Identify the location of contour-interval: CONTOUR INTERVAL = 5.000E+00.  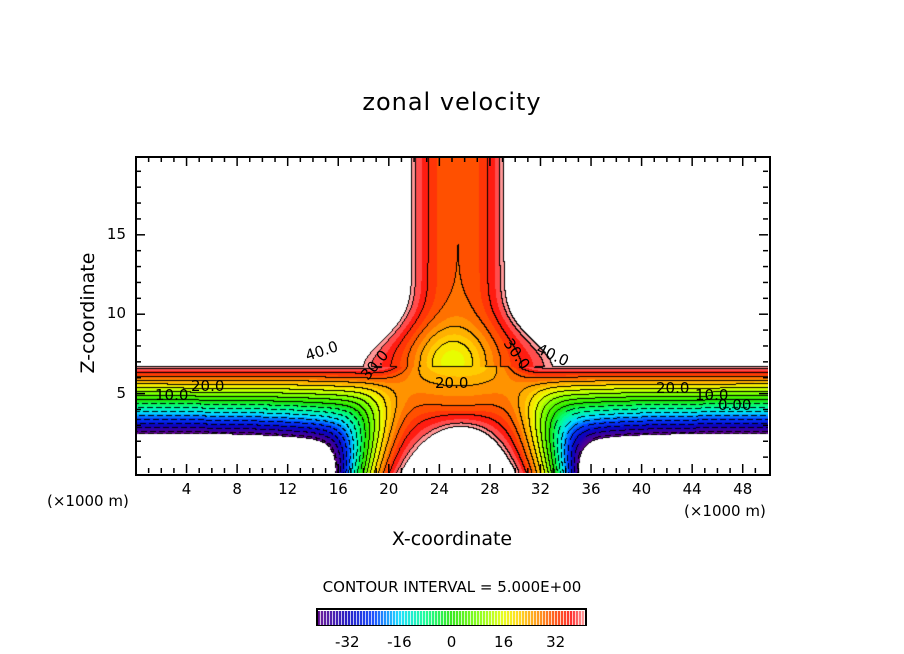
(452, 587).